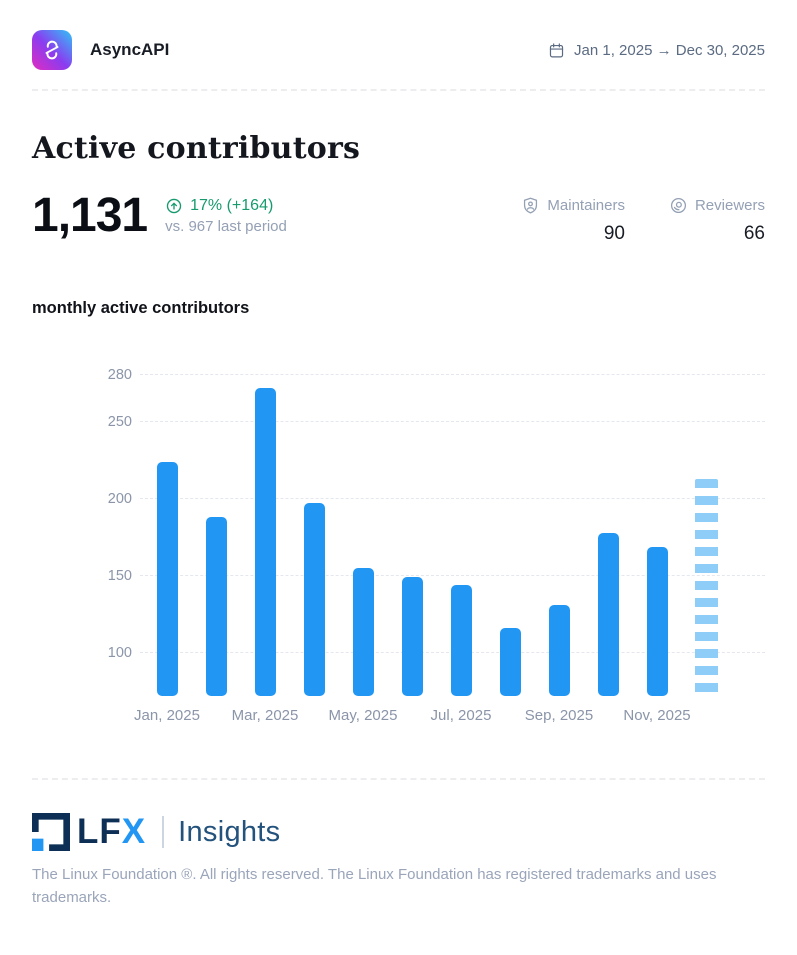 This screenshot has height=955, width=797. I want to click on y-axis-label-150: 150, so click(119, 575).